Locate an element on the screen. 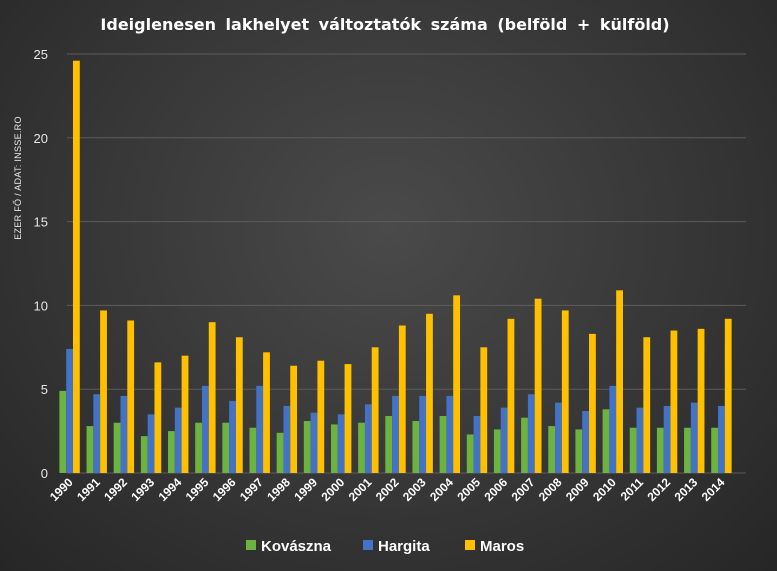  bar-kovszna-1998 is located at coordinates (280, 452).